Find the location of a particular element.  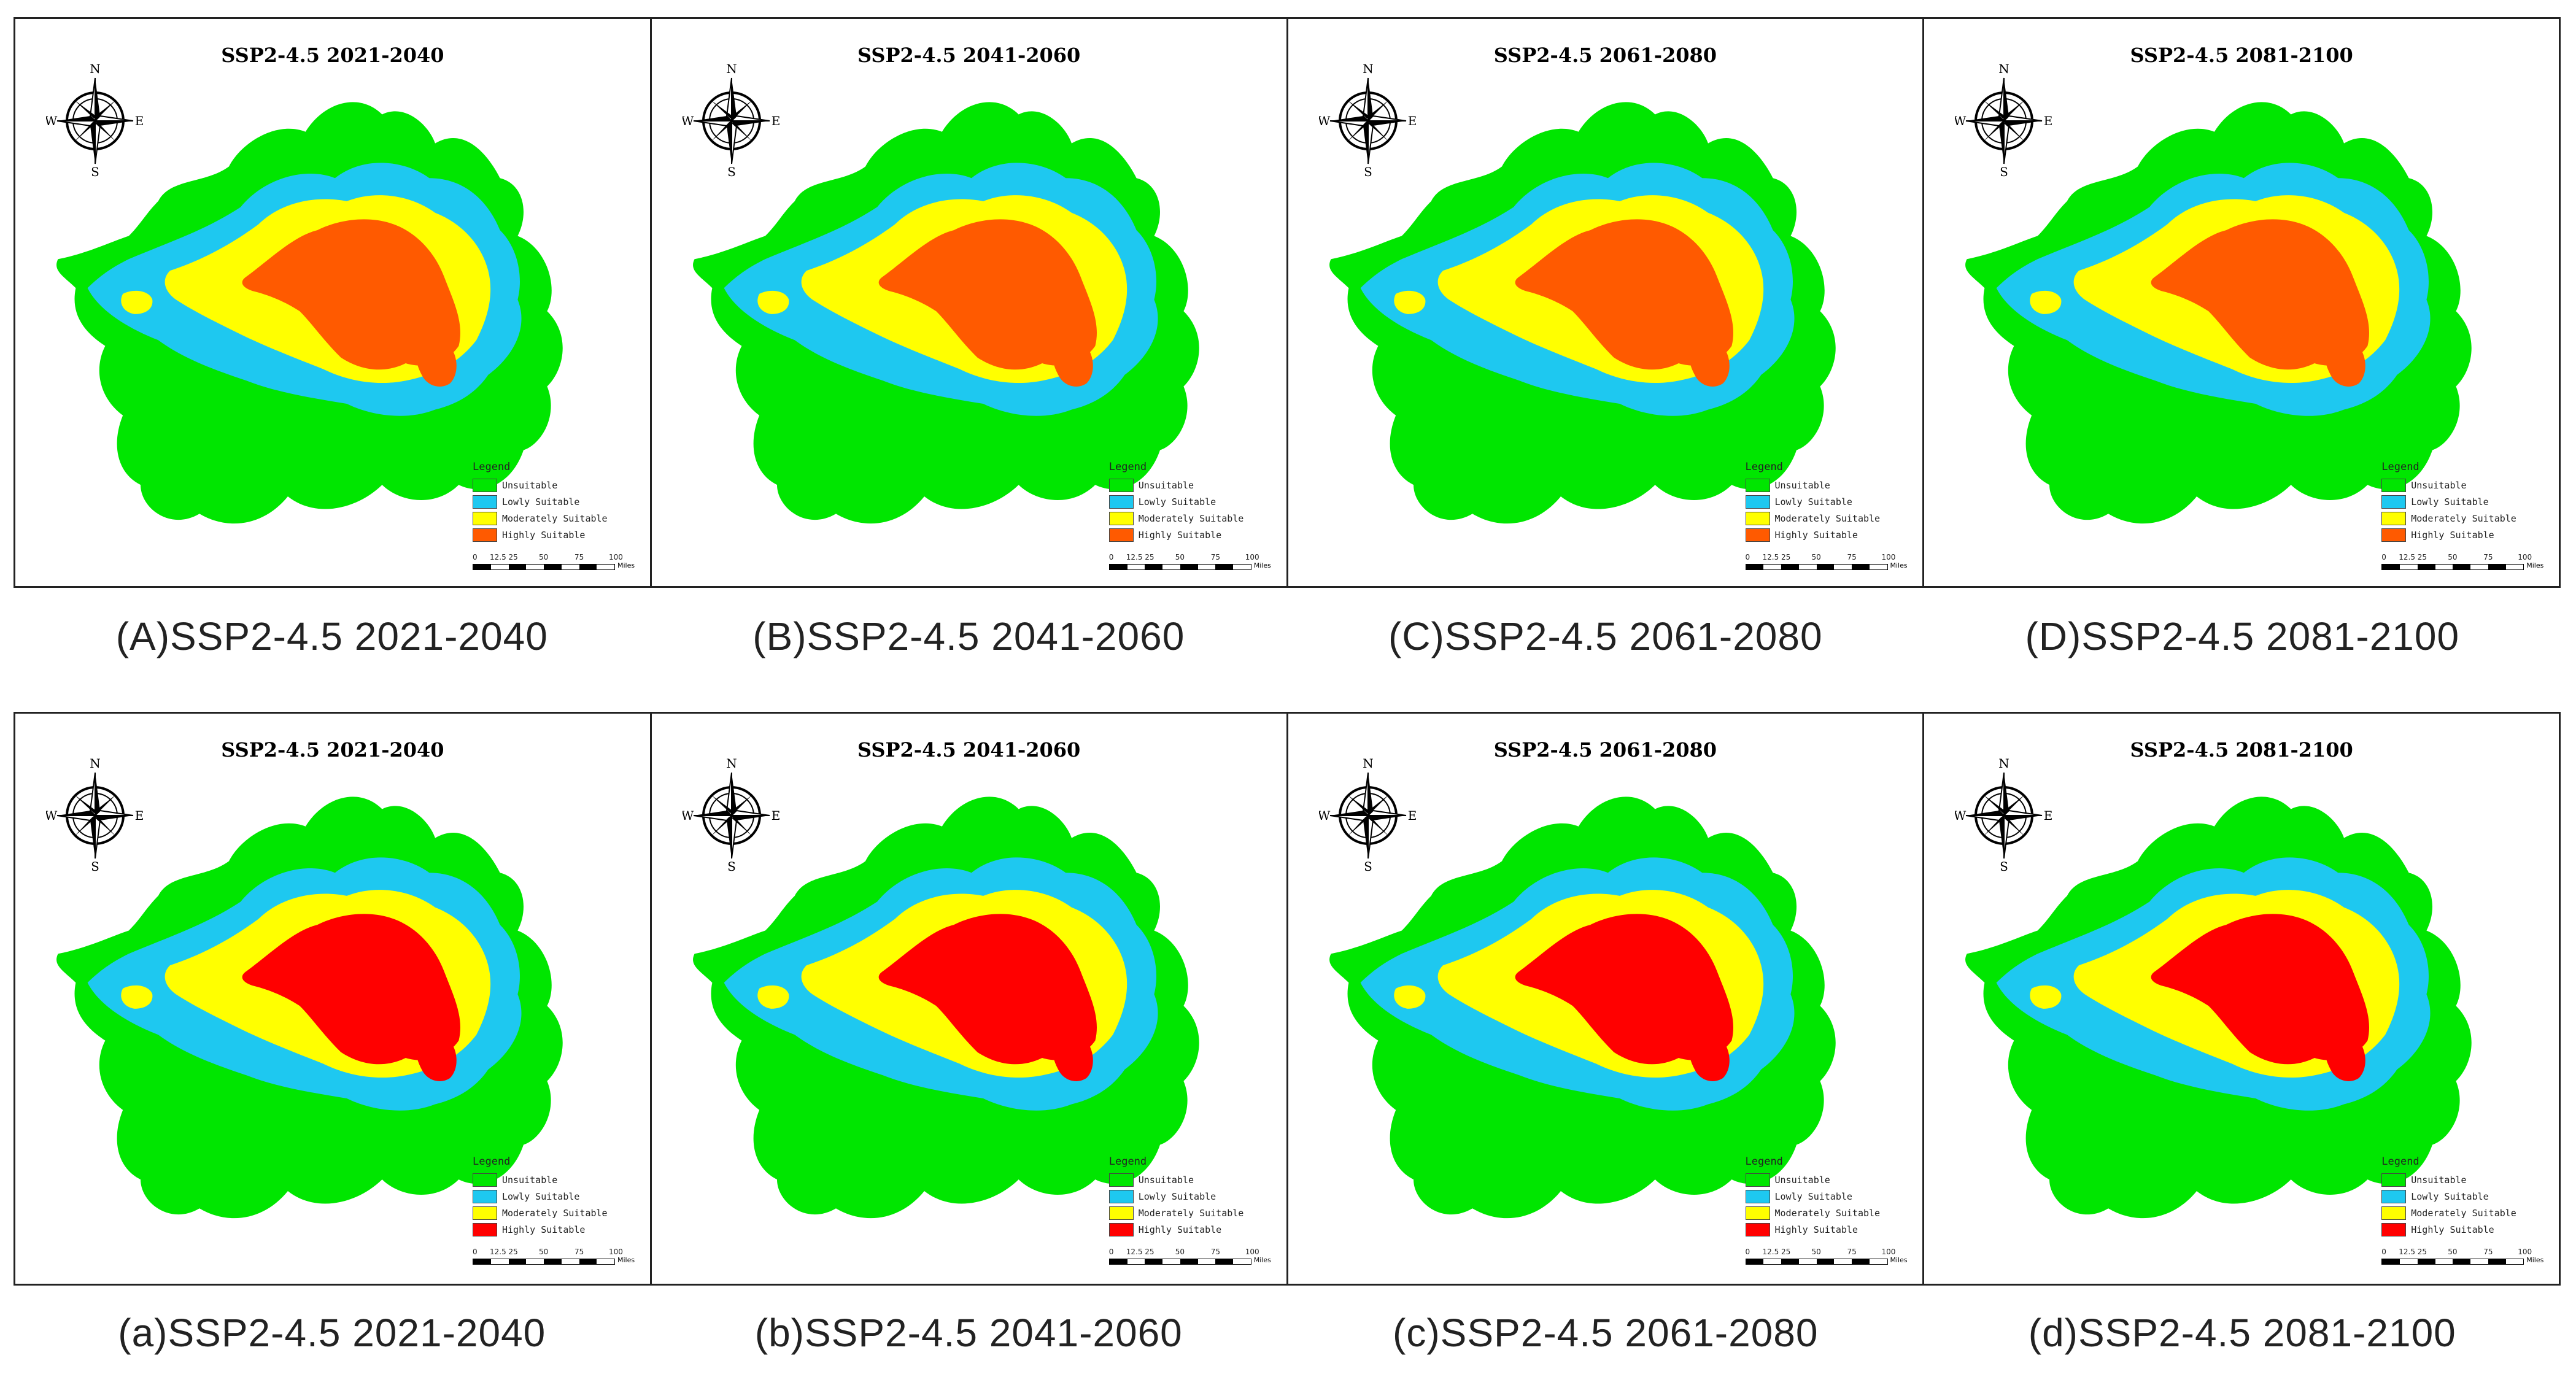

panel-caption: (D)SSP2-4.5 2081-2100 is located at coordinates (2242, 636).